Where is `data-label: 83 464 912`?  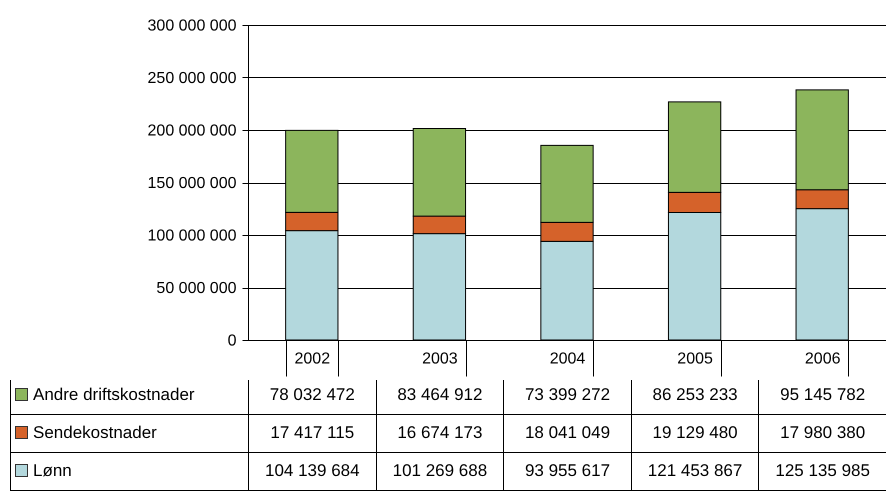
data-label: 83 464 912 is located at coordinates (440, 395).